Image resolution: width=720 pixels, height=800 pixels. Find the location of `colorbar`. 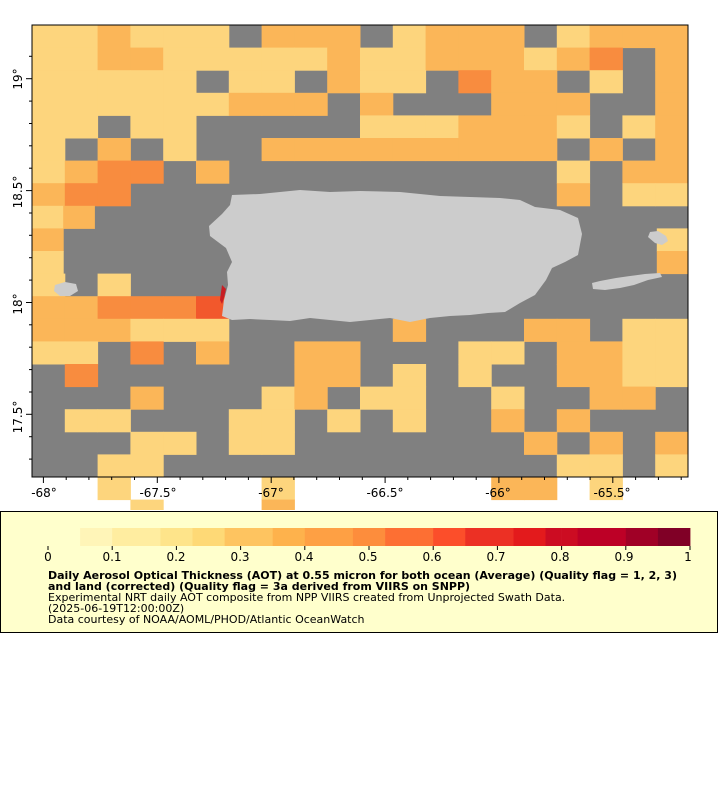

colorbar is located at coordinates (369, 539).